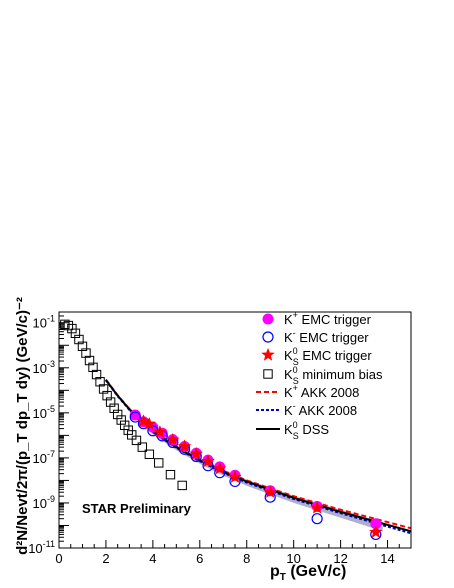  I want to click on y-tick-label: 10⁻¹, so click(44, 322).